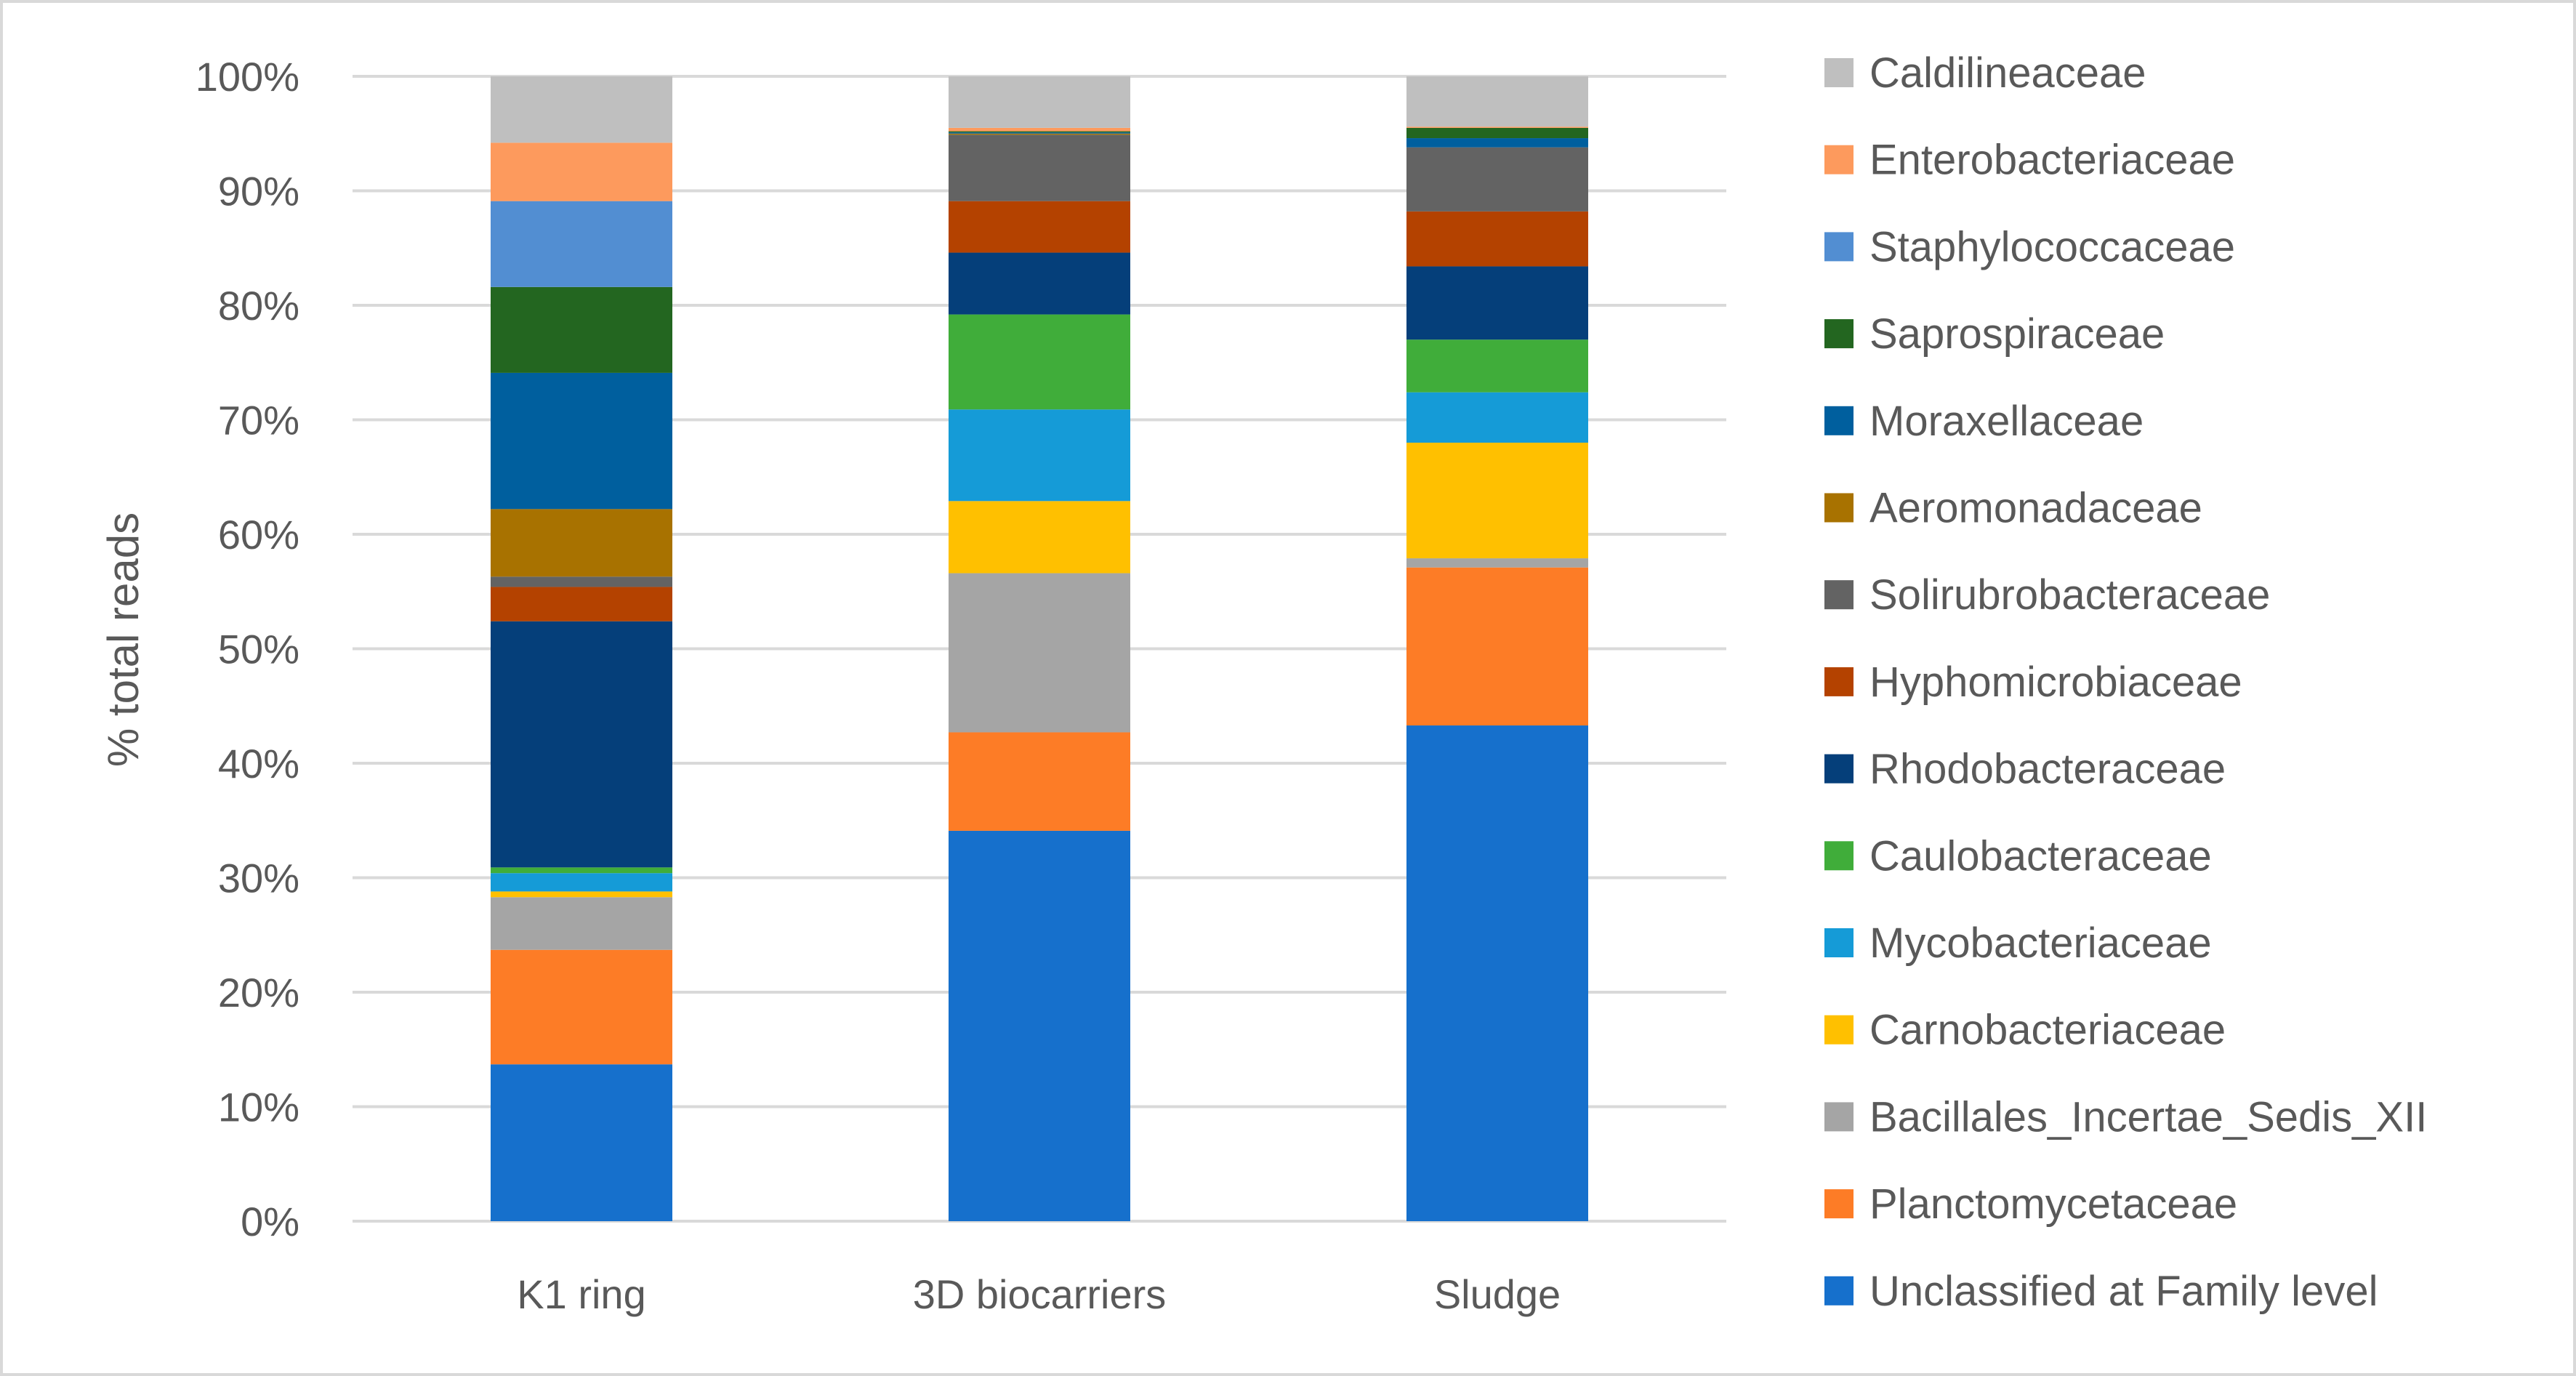 Image resolution: width=2576 pixels, height=1376 pixels. What do you see at coordinates (2053, 1204) in the screenshot?
I see `legend-label: Planctomycetaceae` at bounding box center [2053, 1204].